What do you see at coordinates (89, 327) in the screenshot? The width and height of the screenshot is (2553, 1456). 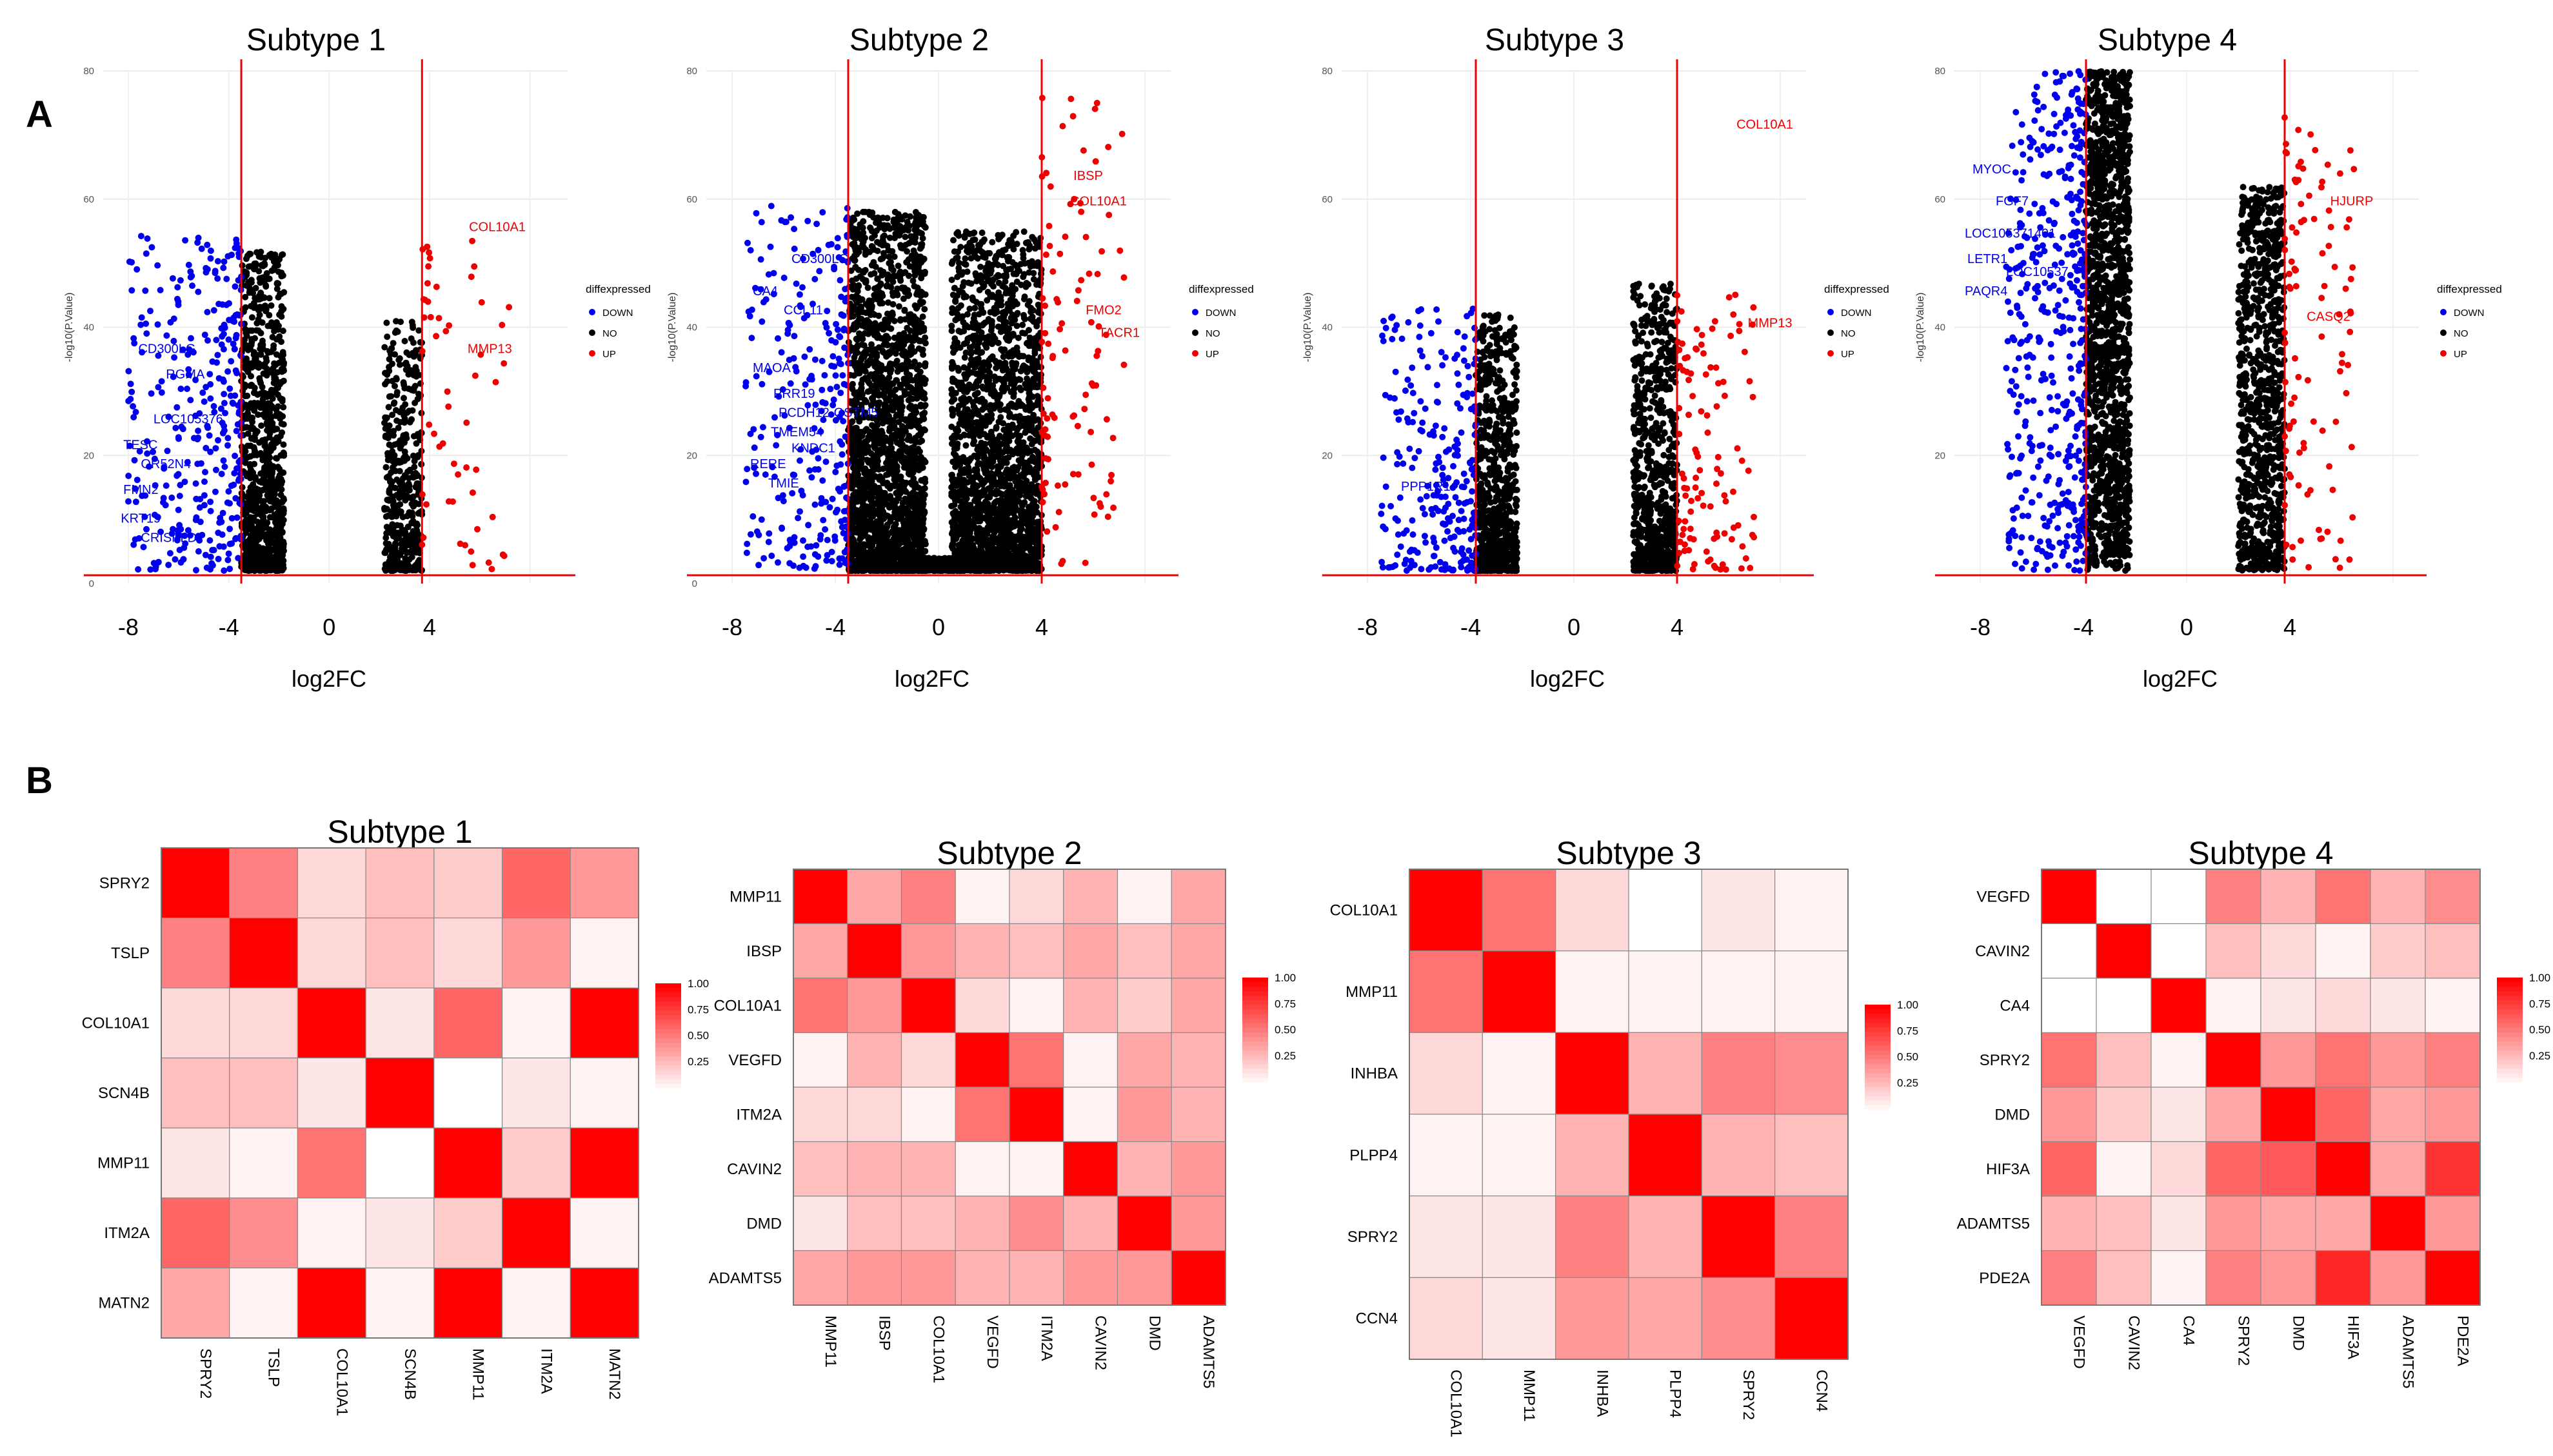 I see `y-tick-label: 40` at bounding box center [89, 327].